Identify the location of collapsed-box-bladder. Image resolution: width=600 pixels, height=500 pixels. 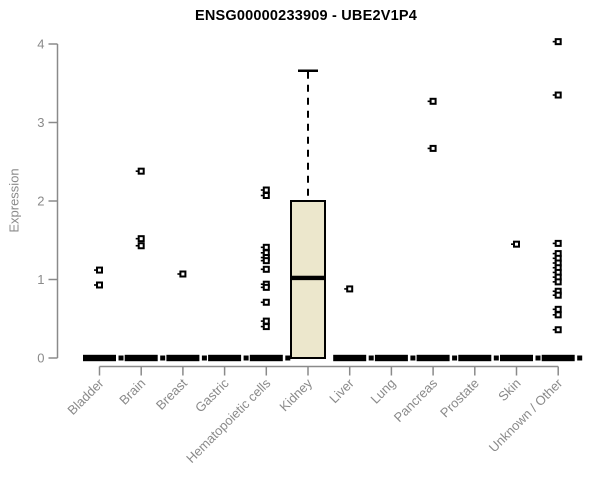
(99, 358).